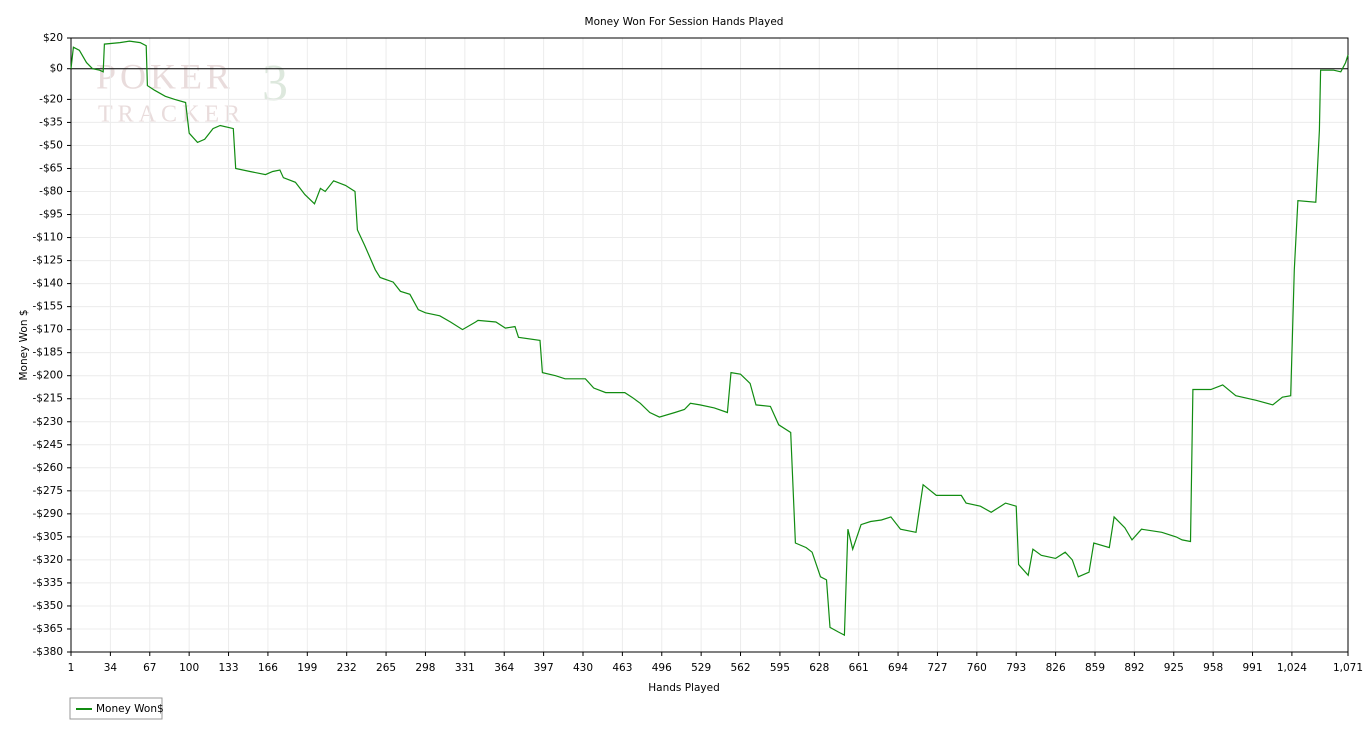  I want to click on y-tick-label: -$245, so click(47, 445).